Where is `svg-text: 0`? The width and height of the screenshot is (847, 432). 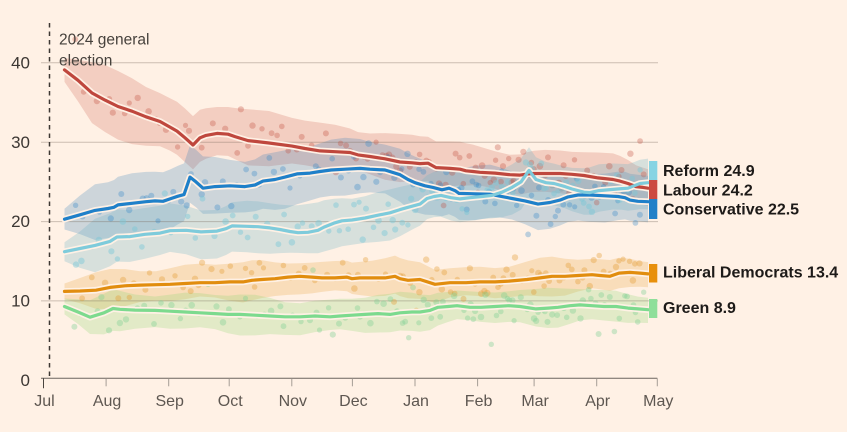
svg-text: 0 is located at coordinates (25, 380).